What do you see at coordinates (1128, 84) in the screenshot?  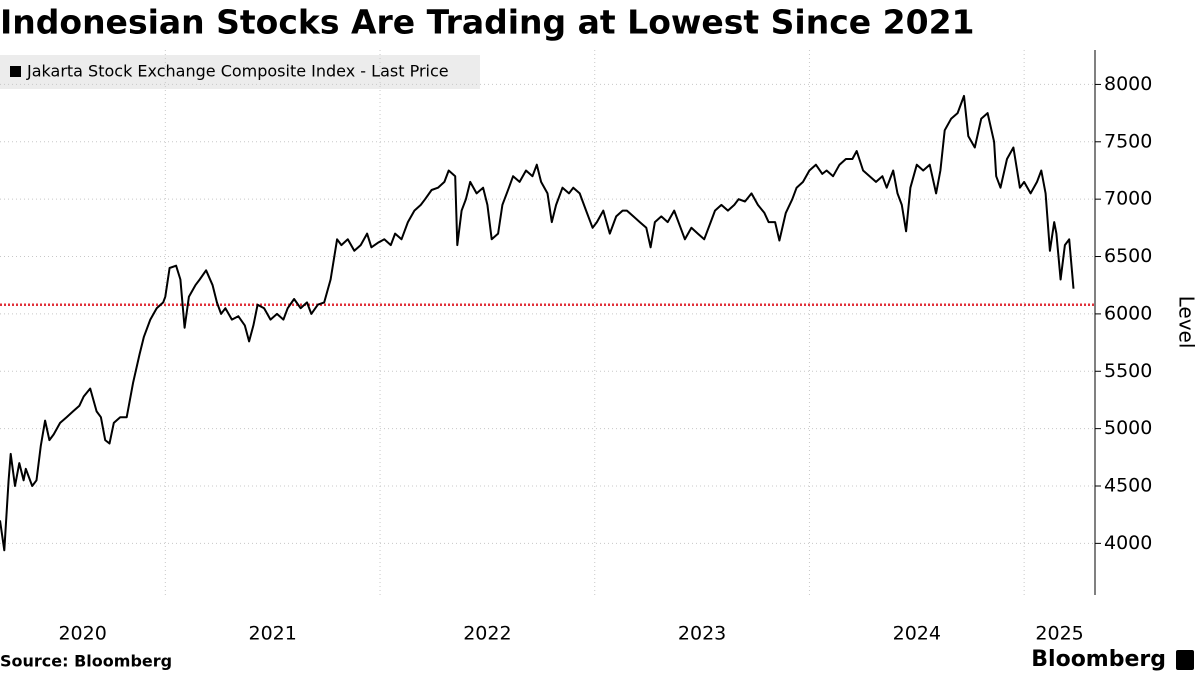 I see `y-tick-label: 8000` at bounding box center [1128, 84].